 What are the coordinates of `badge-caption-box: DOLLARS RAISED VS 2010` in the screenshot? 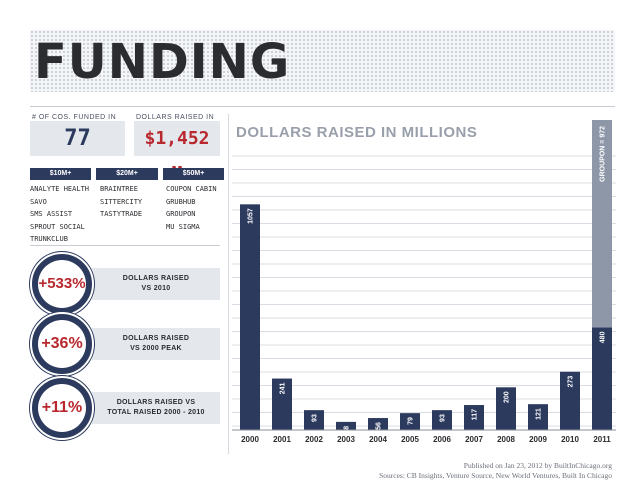 It's located at (156, 284).